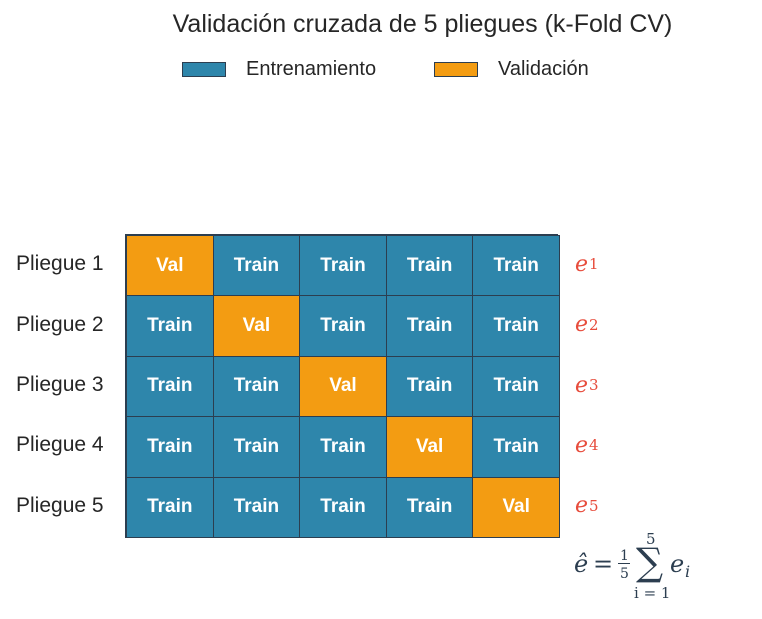 This screenshot has height=619, width=762. What do you see at coordinates (456, 69) in the screenshot?
I see `legend-swatch-val` at bounding box center [456, 69].